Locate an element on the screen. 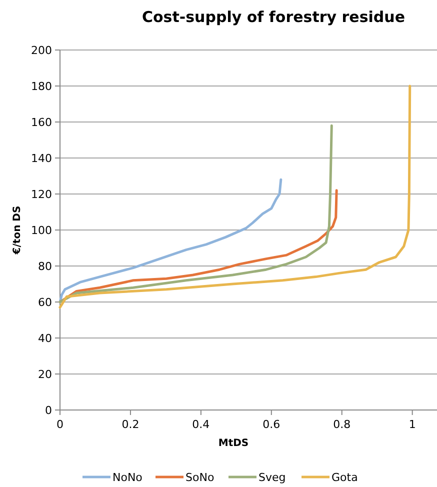  y-tick-label: 0 is located at coordinates (48, 410).